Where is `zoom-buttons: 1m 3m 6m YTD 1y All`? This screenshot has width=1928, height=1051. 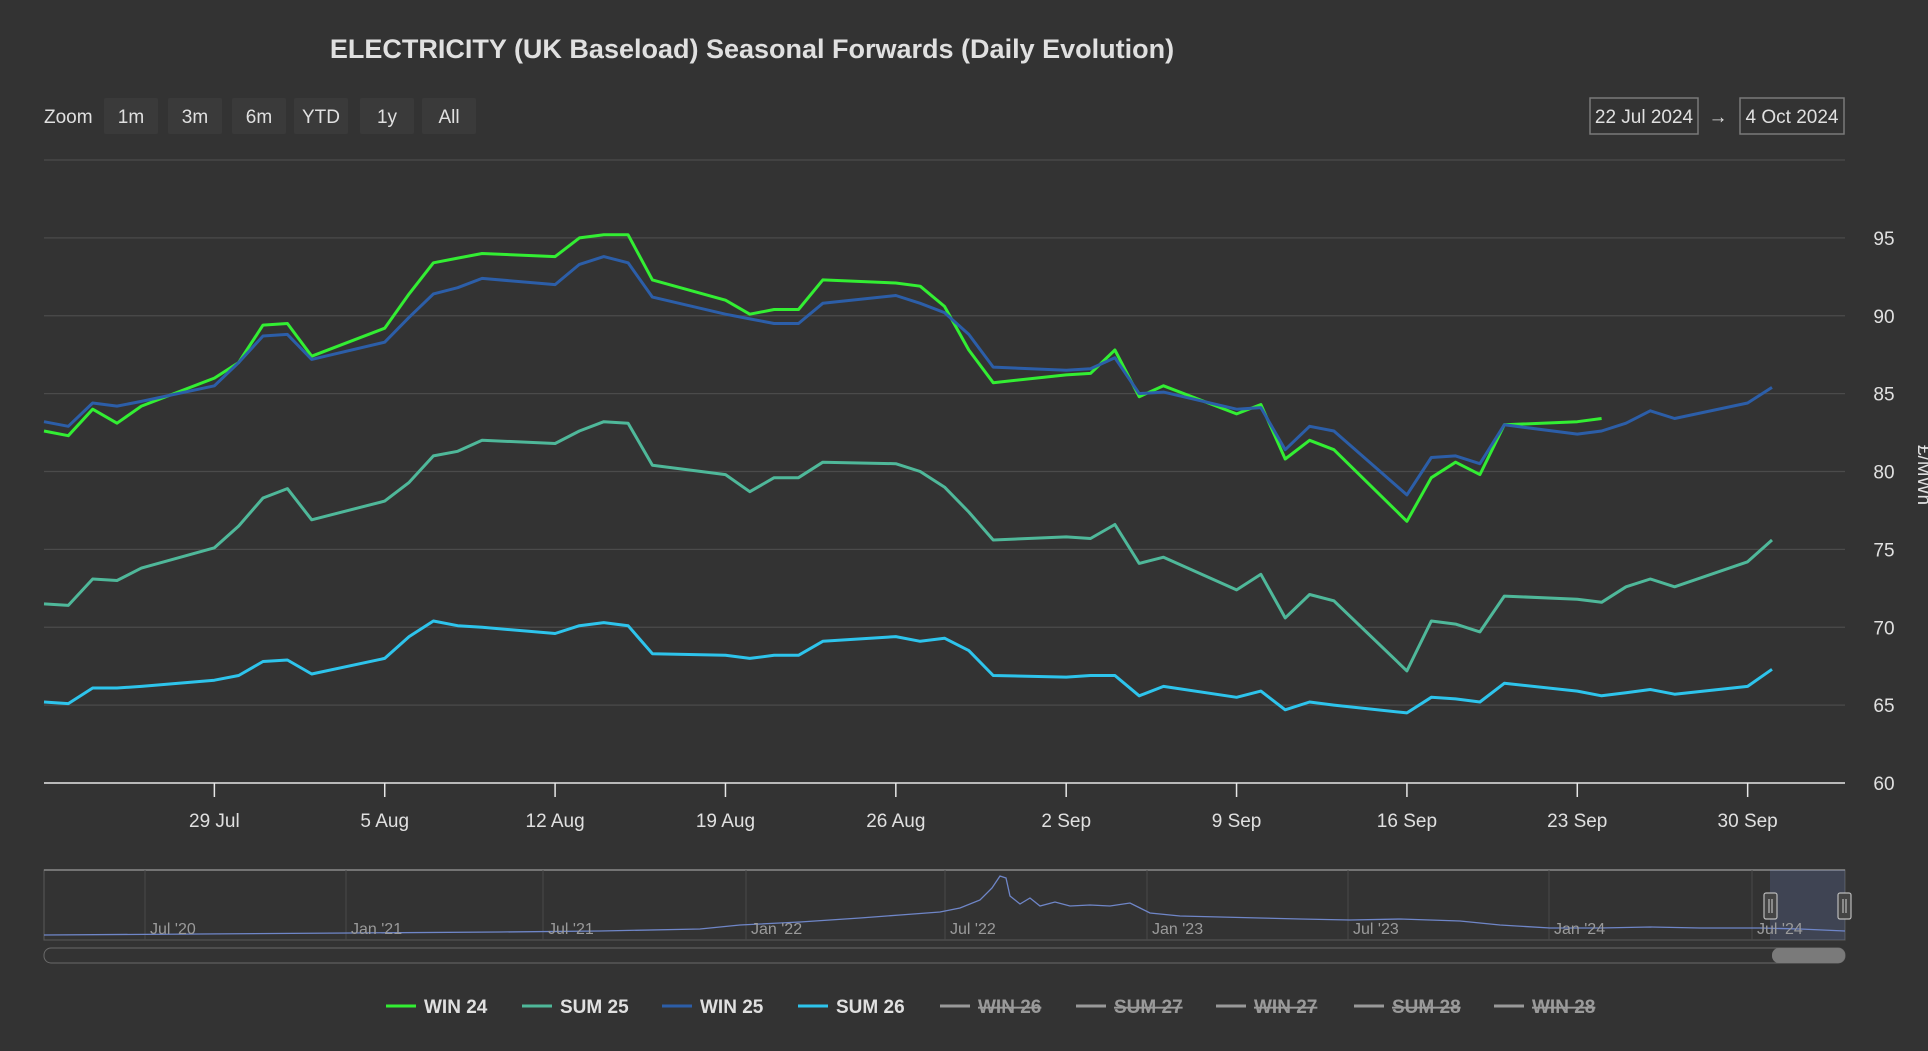 zoom-buttons: 1m 3m 6m YTD 1y All is located at coordinates (290, 116).